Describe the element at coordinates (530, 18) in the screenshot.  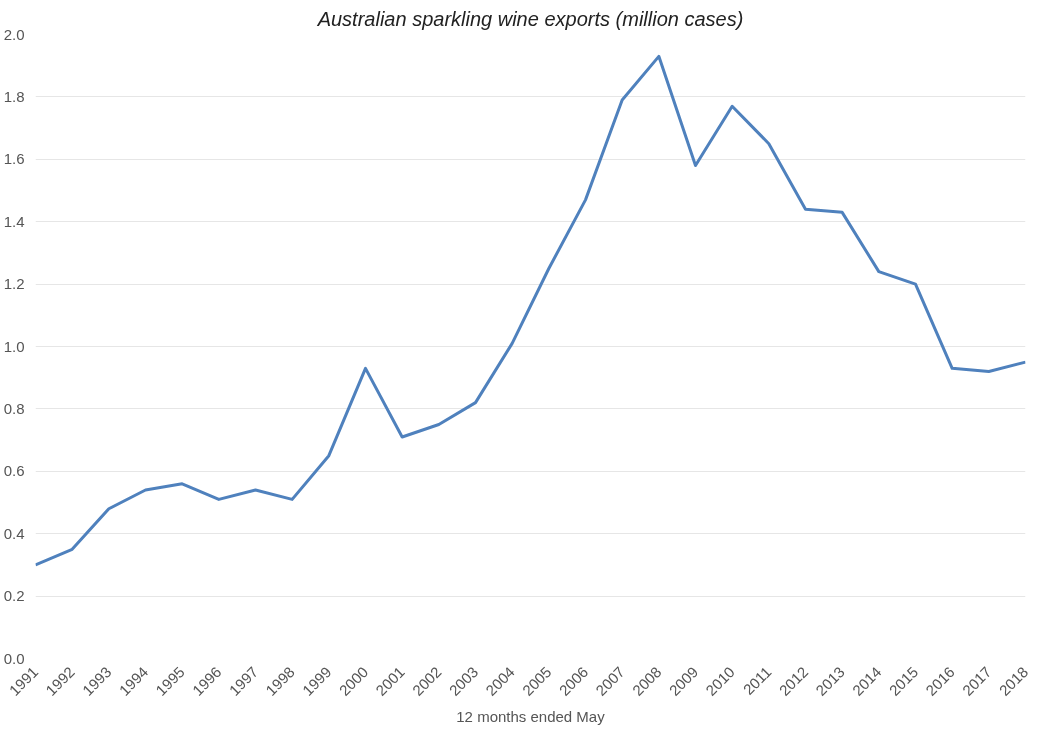
I see `chart-title: Australian sparkling wine exports (million cases)` at that location.